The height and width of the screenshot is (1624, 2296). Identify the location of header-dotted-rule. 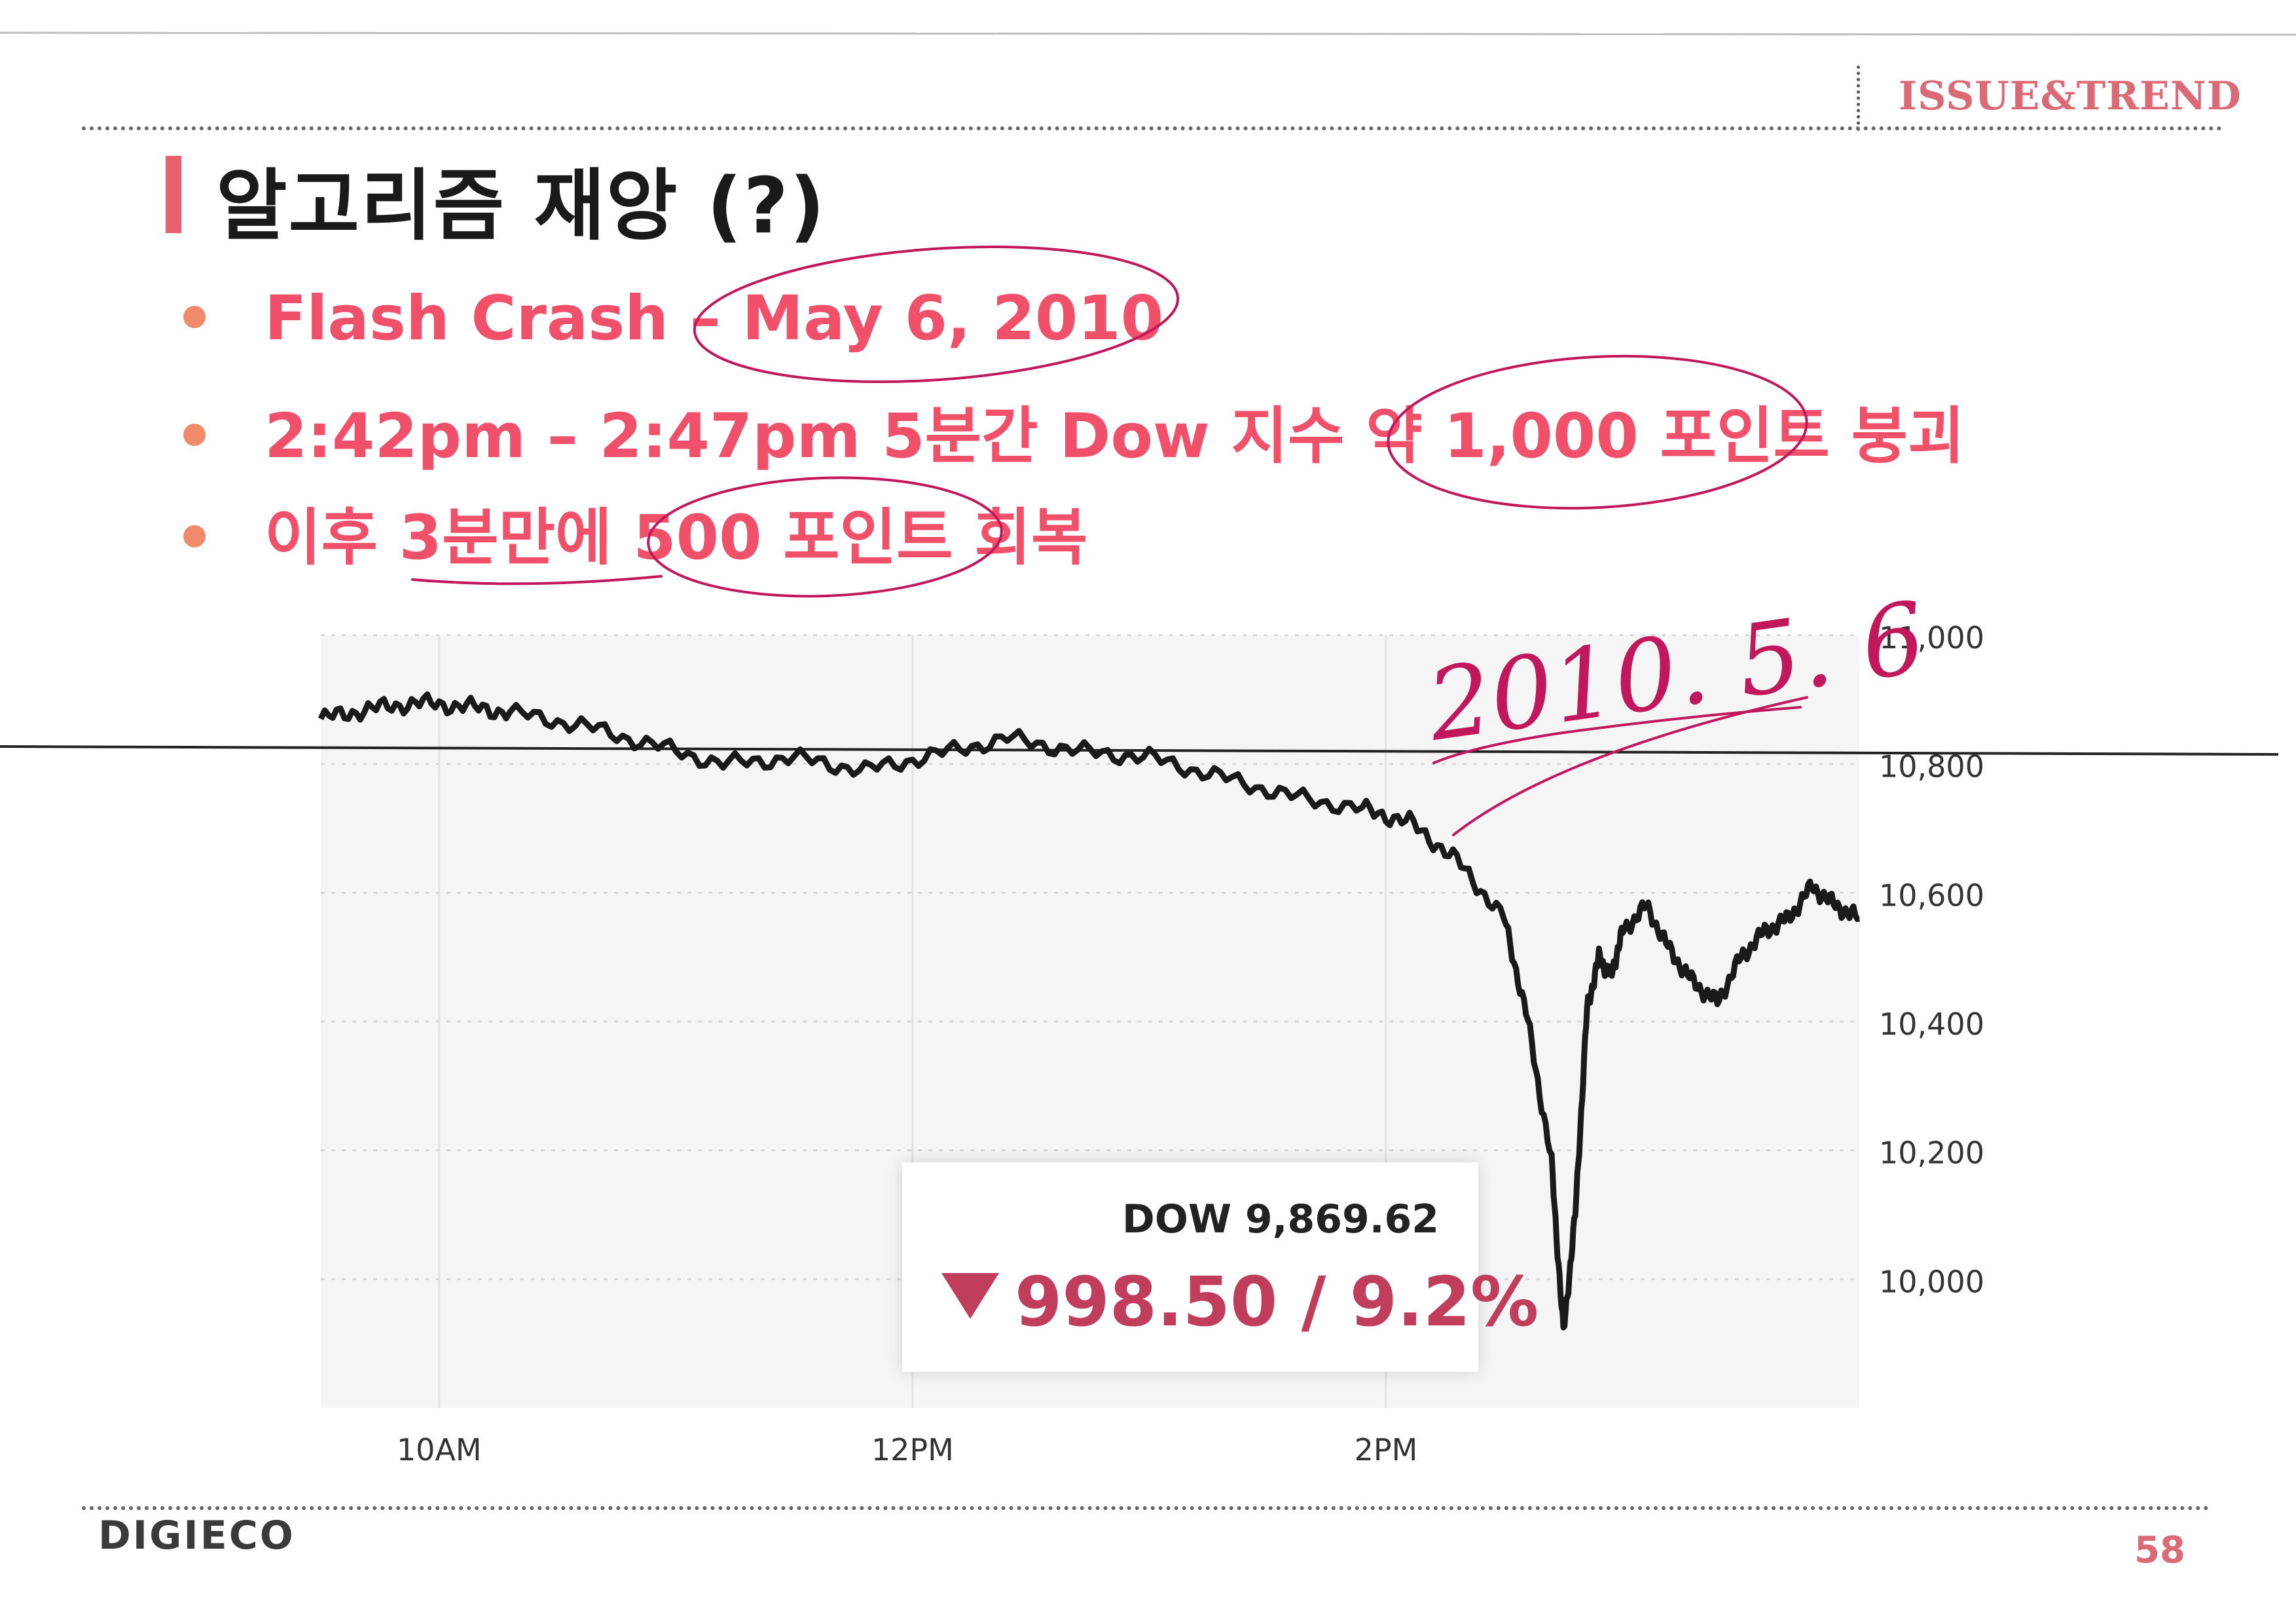
(1152, 128).